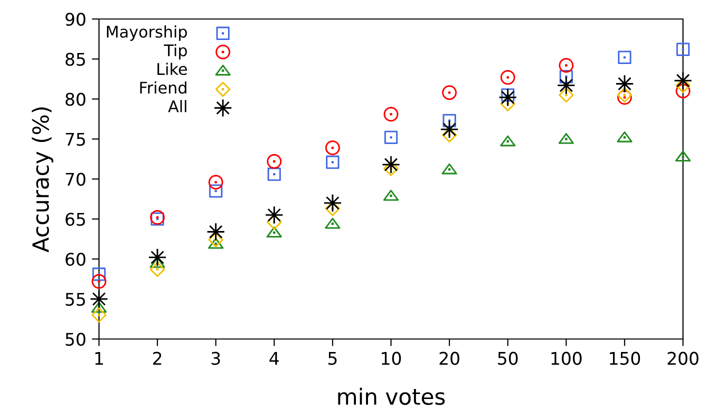  Describe the element at coordinates (76, 99) in the screenshot. I see `y-tick-label: 80` at that location.